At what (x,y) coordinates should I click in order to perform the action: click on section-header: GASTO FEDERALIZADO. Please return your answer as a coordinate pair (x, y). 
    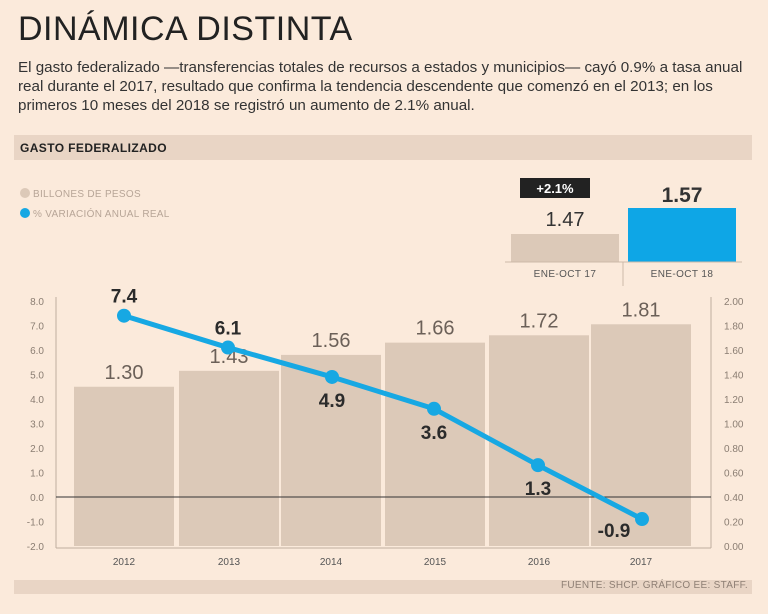
    Looking at the image, I should click on (383, 147).